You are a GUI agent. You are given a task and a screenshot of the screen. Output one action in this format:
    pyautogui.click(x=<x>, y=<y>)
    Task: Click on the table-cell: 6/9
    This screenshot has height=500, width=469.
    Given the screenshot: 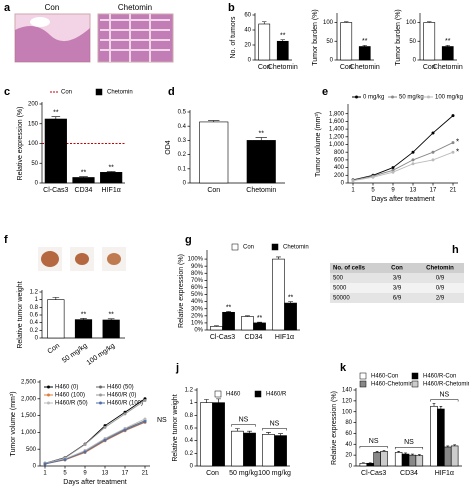 What is the action you would take?
    pyautogui.click(x=397, y=299)
    